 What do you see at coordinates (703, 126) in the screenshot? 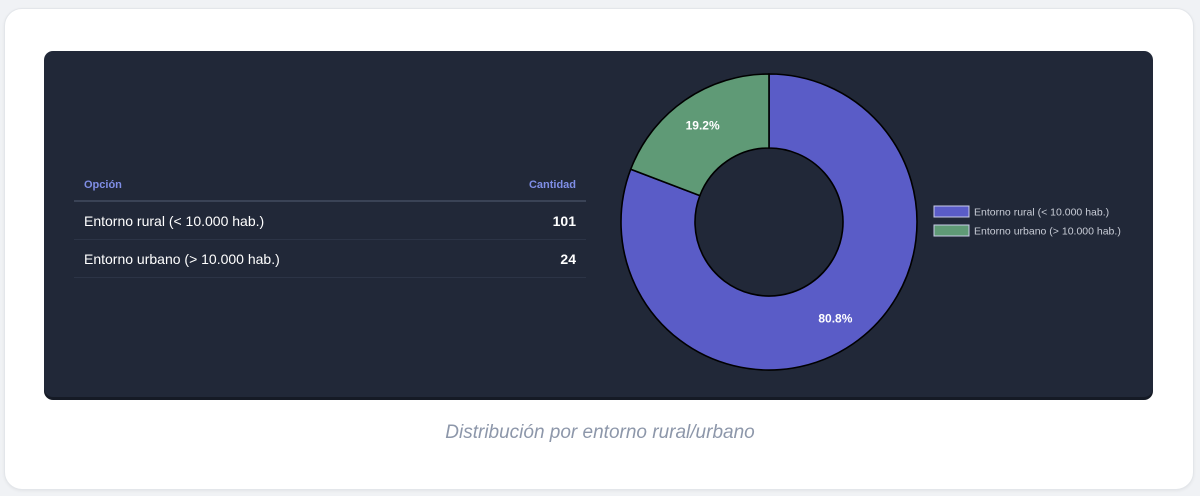
I see `slice-percent-label: 19.2%` at bounding box center [703, 126].